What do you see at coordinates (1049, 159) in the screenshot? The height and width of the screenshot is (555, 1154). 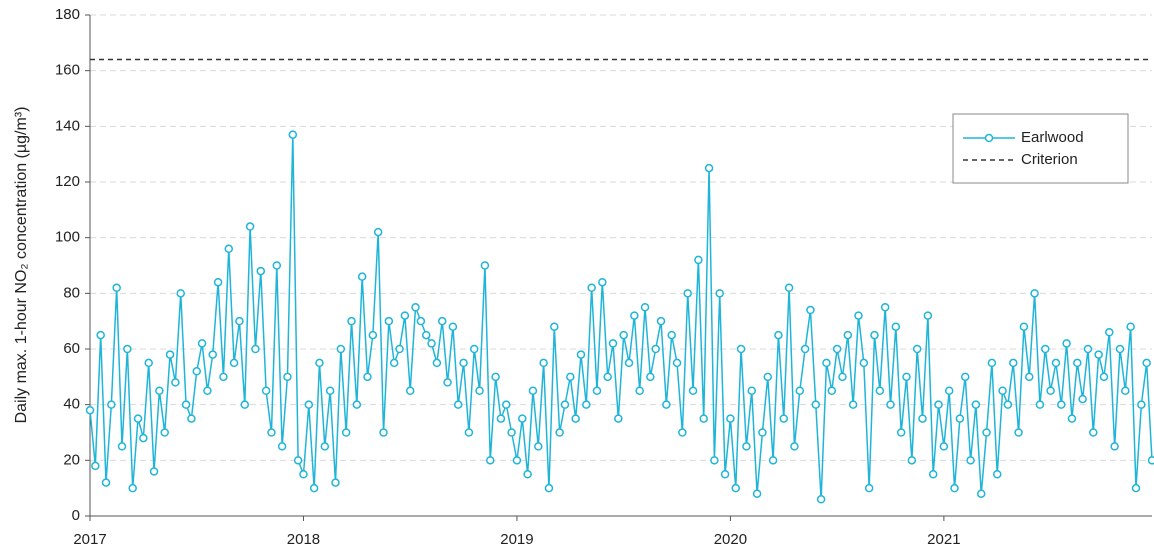 I see `legend-label: Criterion` at bounding box center [1049, 159].